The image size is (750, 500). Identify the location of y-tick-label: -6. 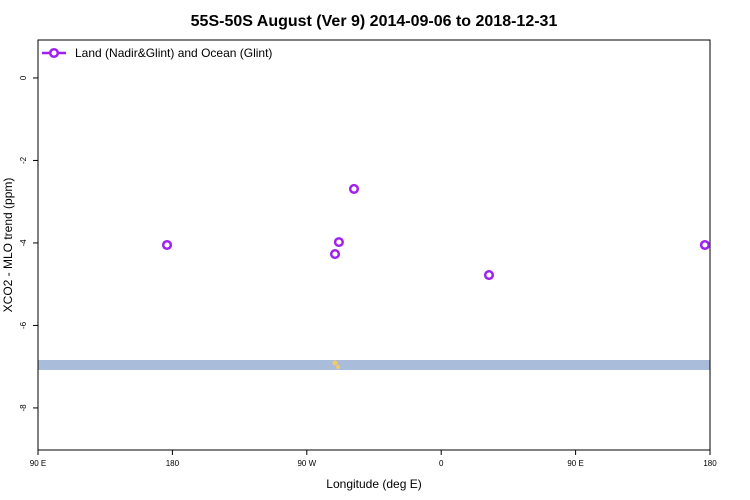
(23, 325).